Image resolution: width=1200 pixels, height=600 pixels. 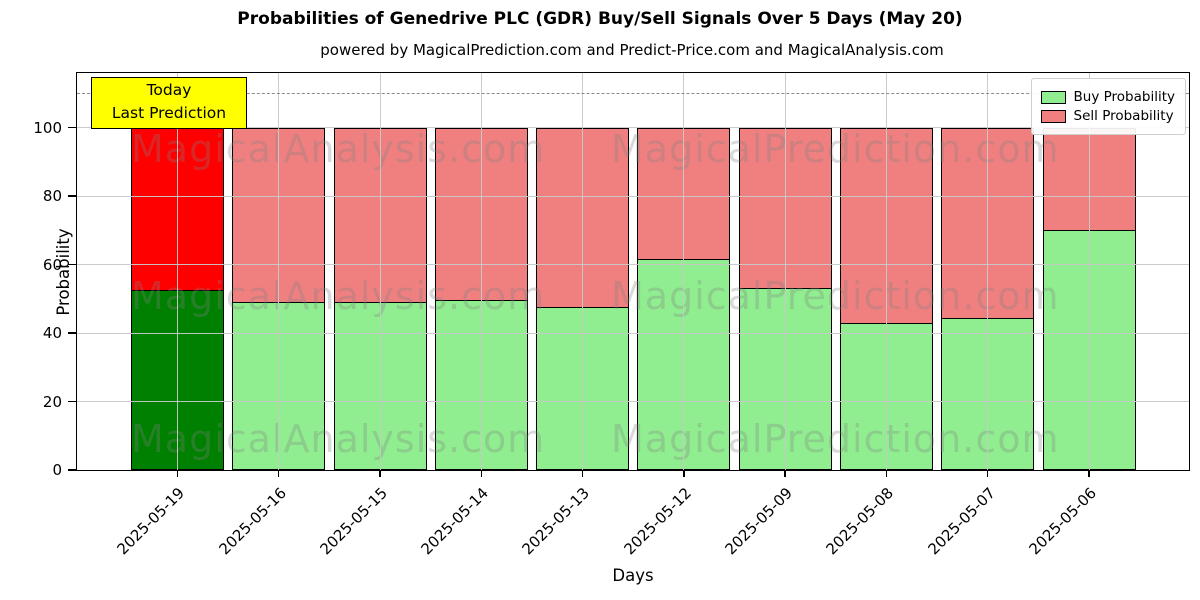 I want to click on y-tick-label: 20, so click(x=52, y=401).